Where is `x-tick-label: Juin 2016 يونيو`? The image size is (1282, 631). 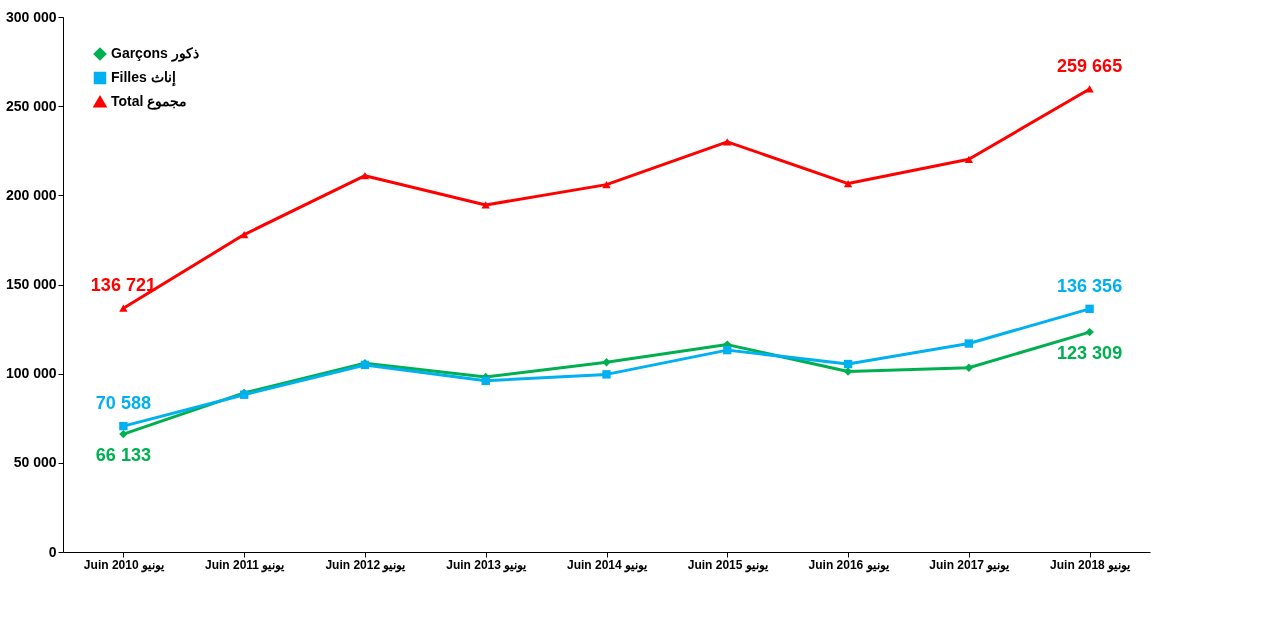 x-tick-label: Juin 2016 يونيو is located at coordinates (849, 565).